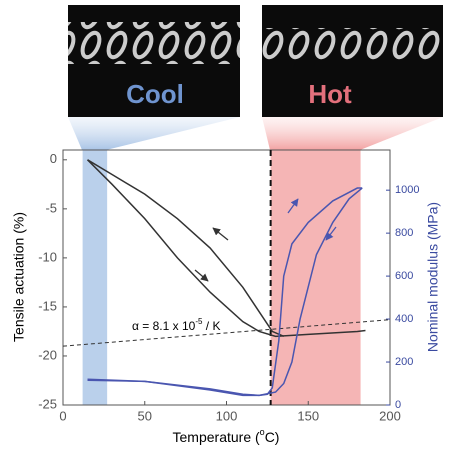 This screenshot has height=457, width=449. What do you see at coordinates (47, 305) in the screenshot?
I see `y-tick-label: -15` at bounding box center [47, 305].